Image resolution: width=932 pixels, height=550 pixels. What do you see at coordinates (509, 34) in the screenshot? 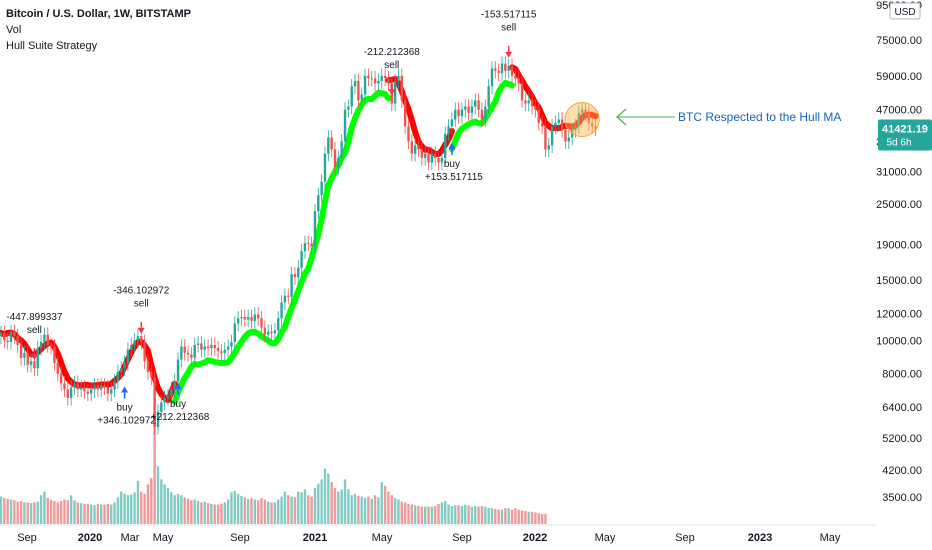
I see `signal-sell: sell -153.517115` at bounding box center [509, 34].